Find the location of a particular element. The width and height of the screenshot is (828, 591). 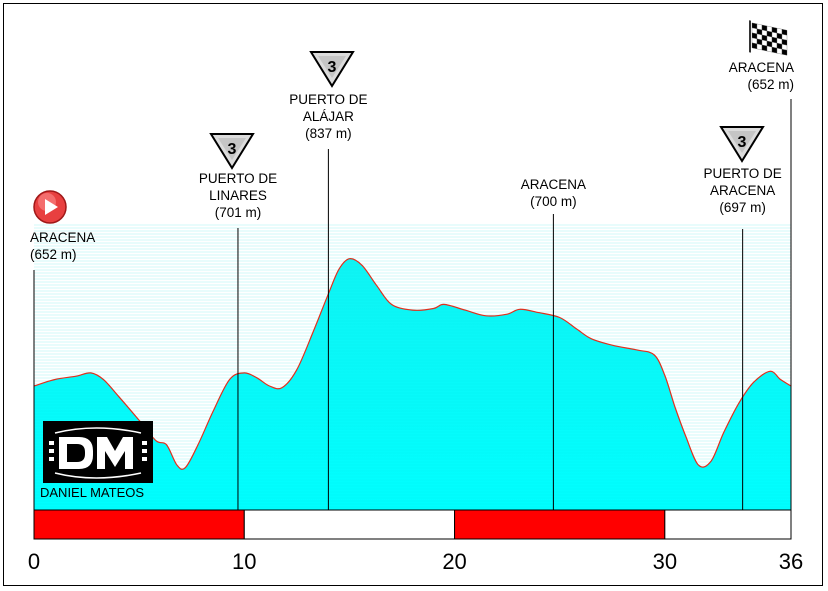

x-tick-label: 36 is located at coordinates (791, 561).